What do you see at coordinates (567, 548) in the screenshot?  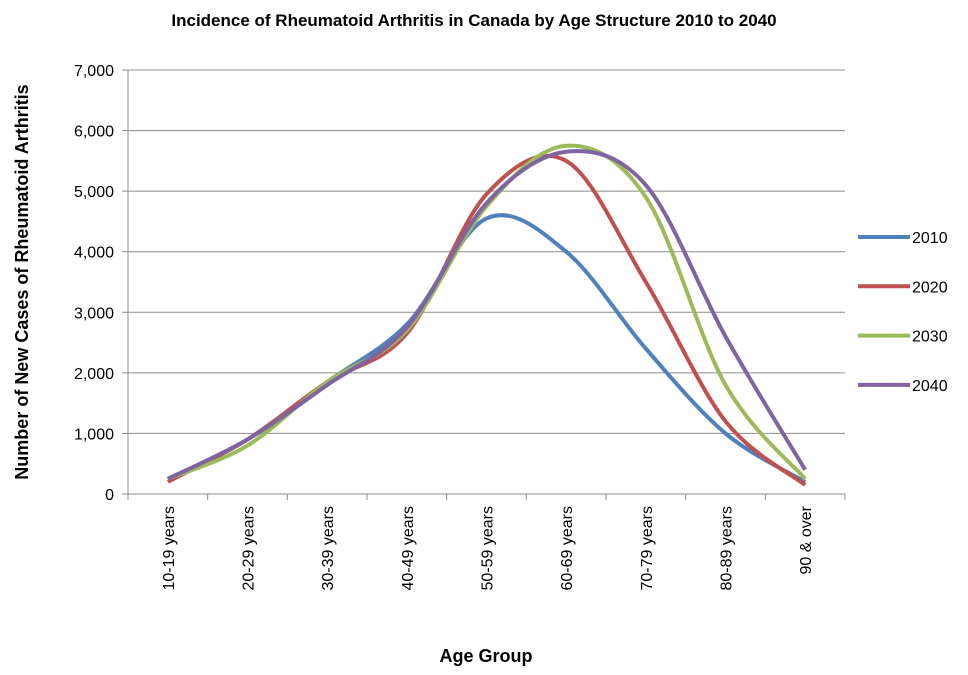 I see `x-tick-label: 60-69 years` at bounding box center [567, 548].